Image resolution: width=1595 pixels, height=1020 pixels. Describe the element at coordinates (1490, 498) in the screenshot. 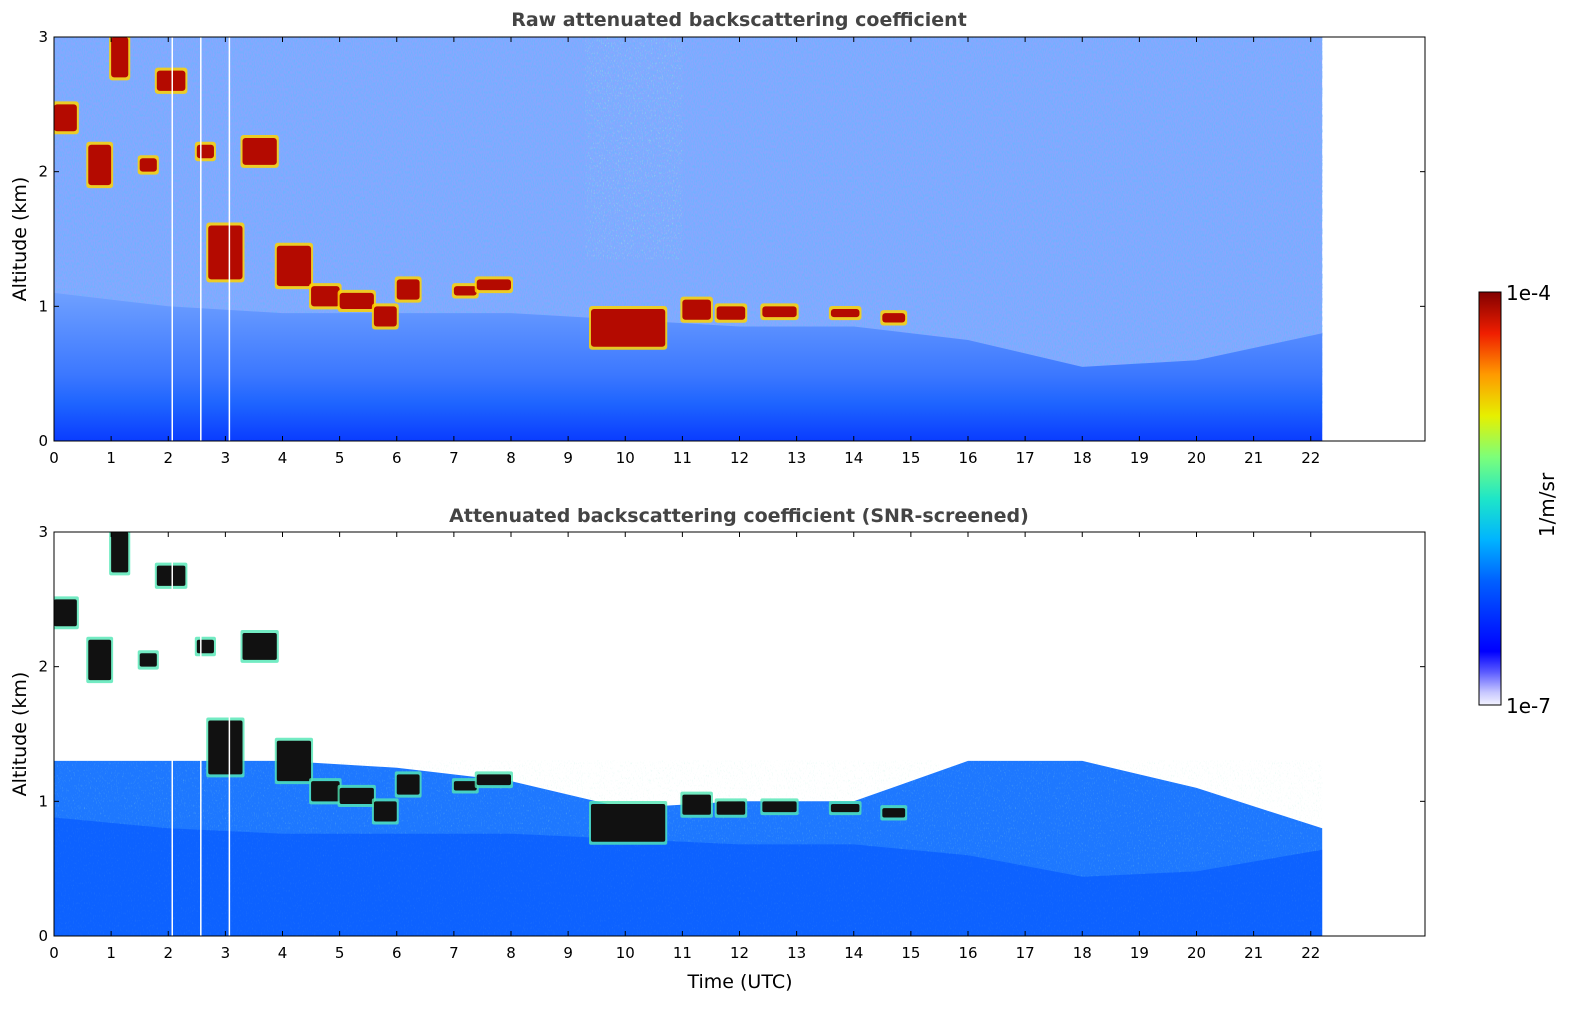

I see `colorbar-gradient` at that location.